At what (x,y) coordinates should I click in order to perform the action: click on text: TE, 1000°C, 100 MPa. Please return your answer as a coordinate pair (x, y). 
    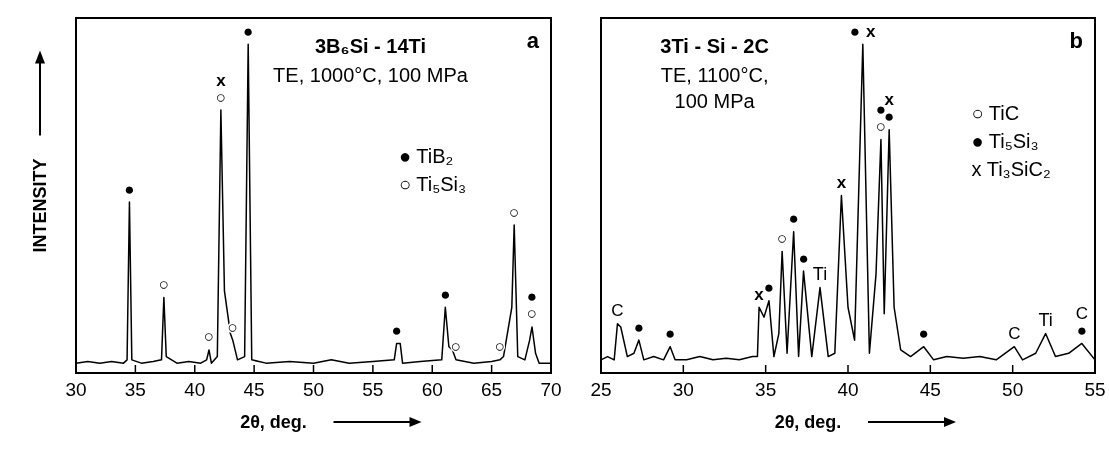
    Looking at the image, I should click on (371, 75).